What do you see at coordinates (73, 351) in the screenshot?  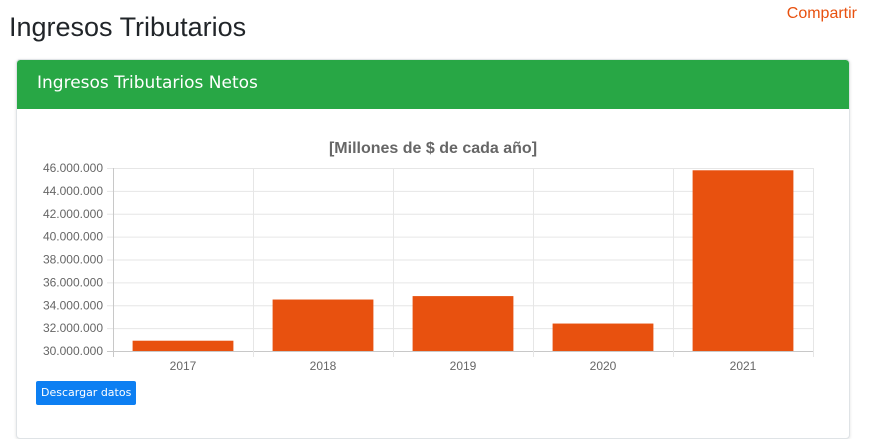 I see `y-tick-label: 30.000.000` at bounding box center [73, 351].